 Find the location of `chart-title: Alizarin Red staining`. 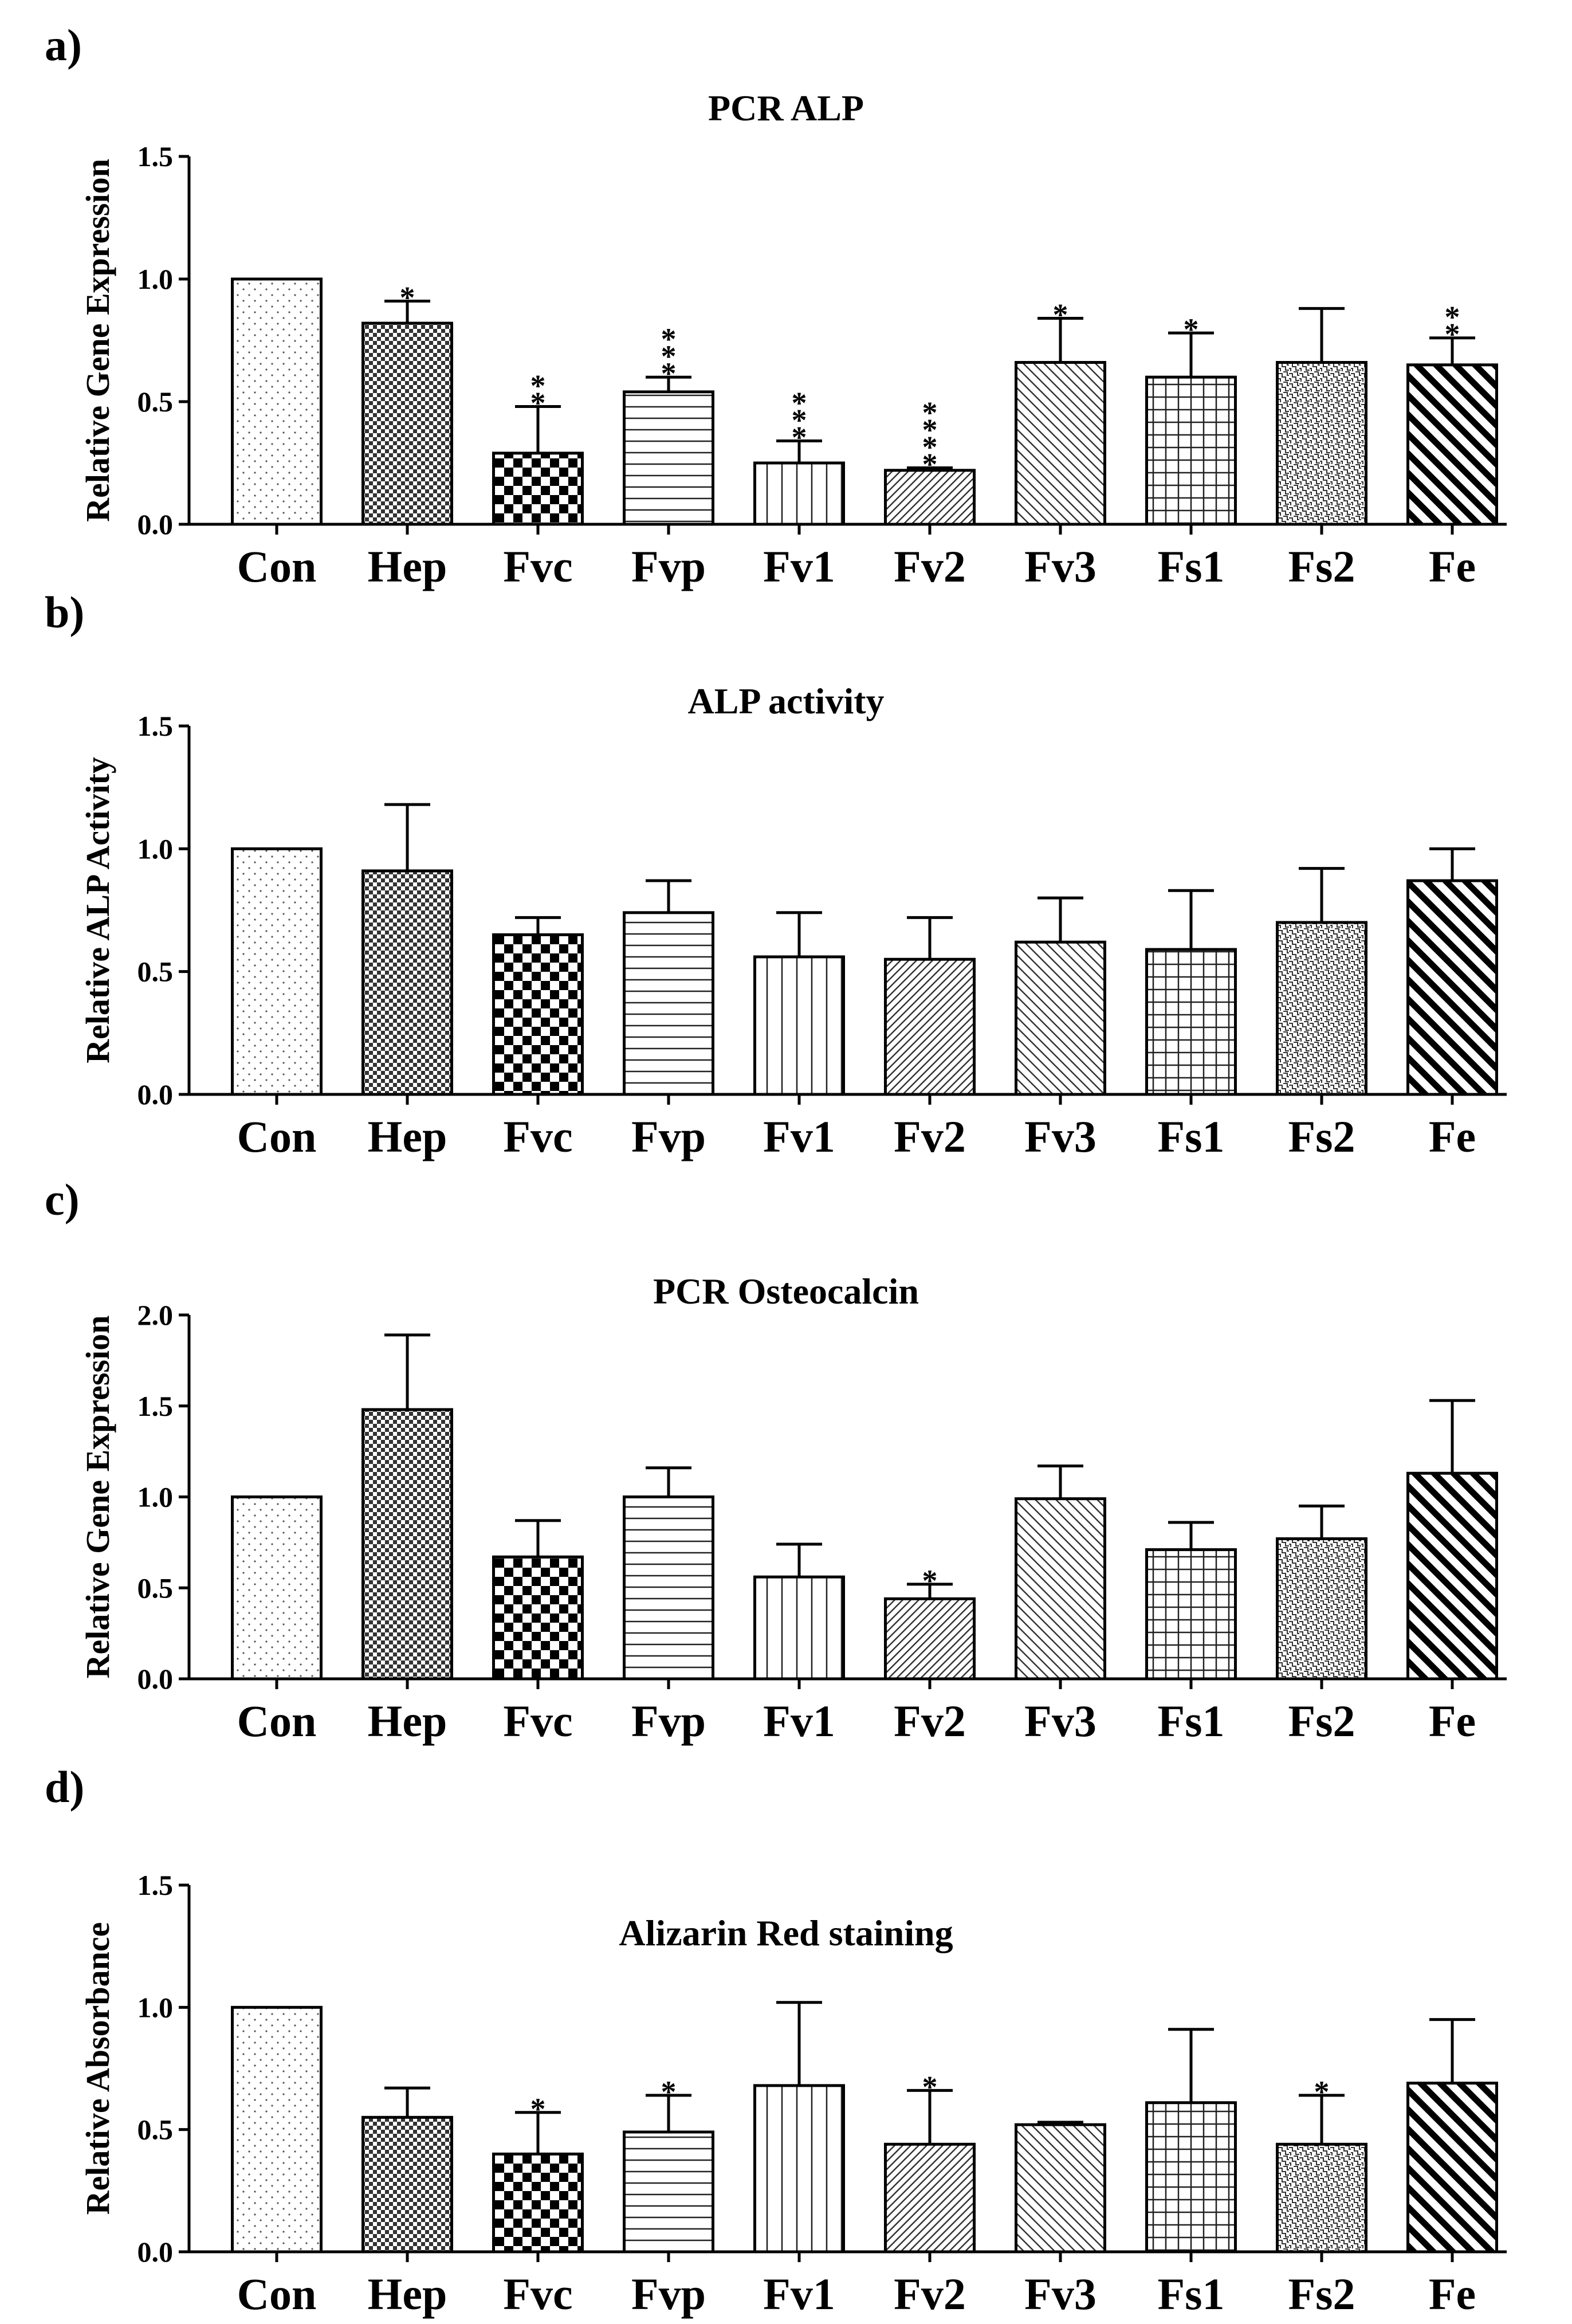

chart-title: Alizarin Red staining is located at coordinates (786, 1933).